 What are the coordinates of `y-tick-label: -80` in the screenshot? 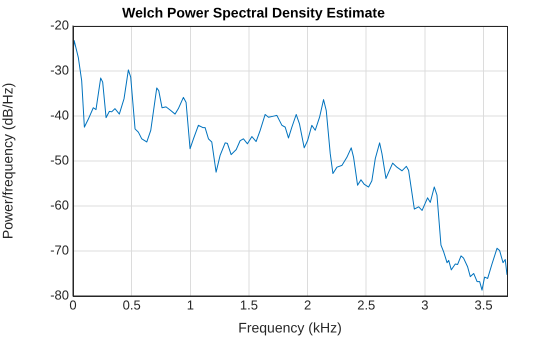 It's located at (59, 295).